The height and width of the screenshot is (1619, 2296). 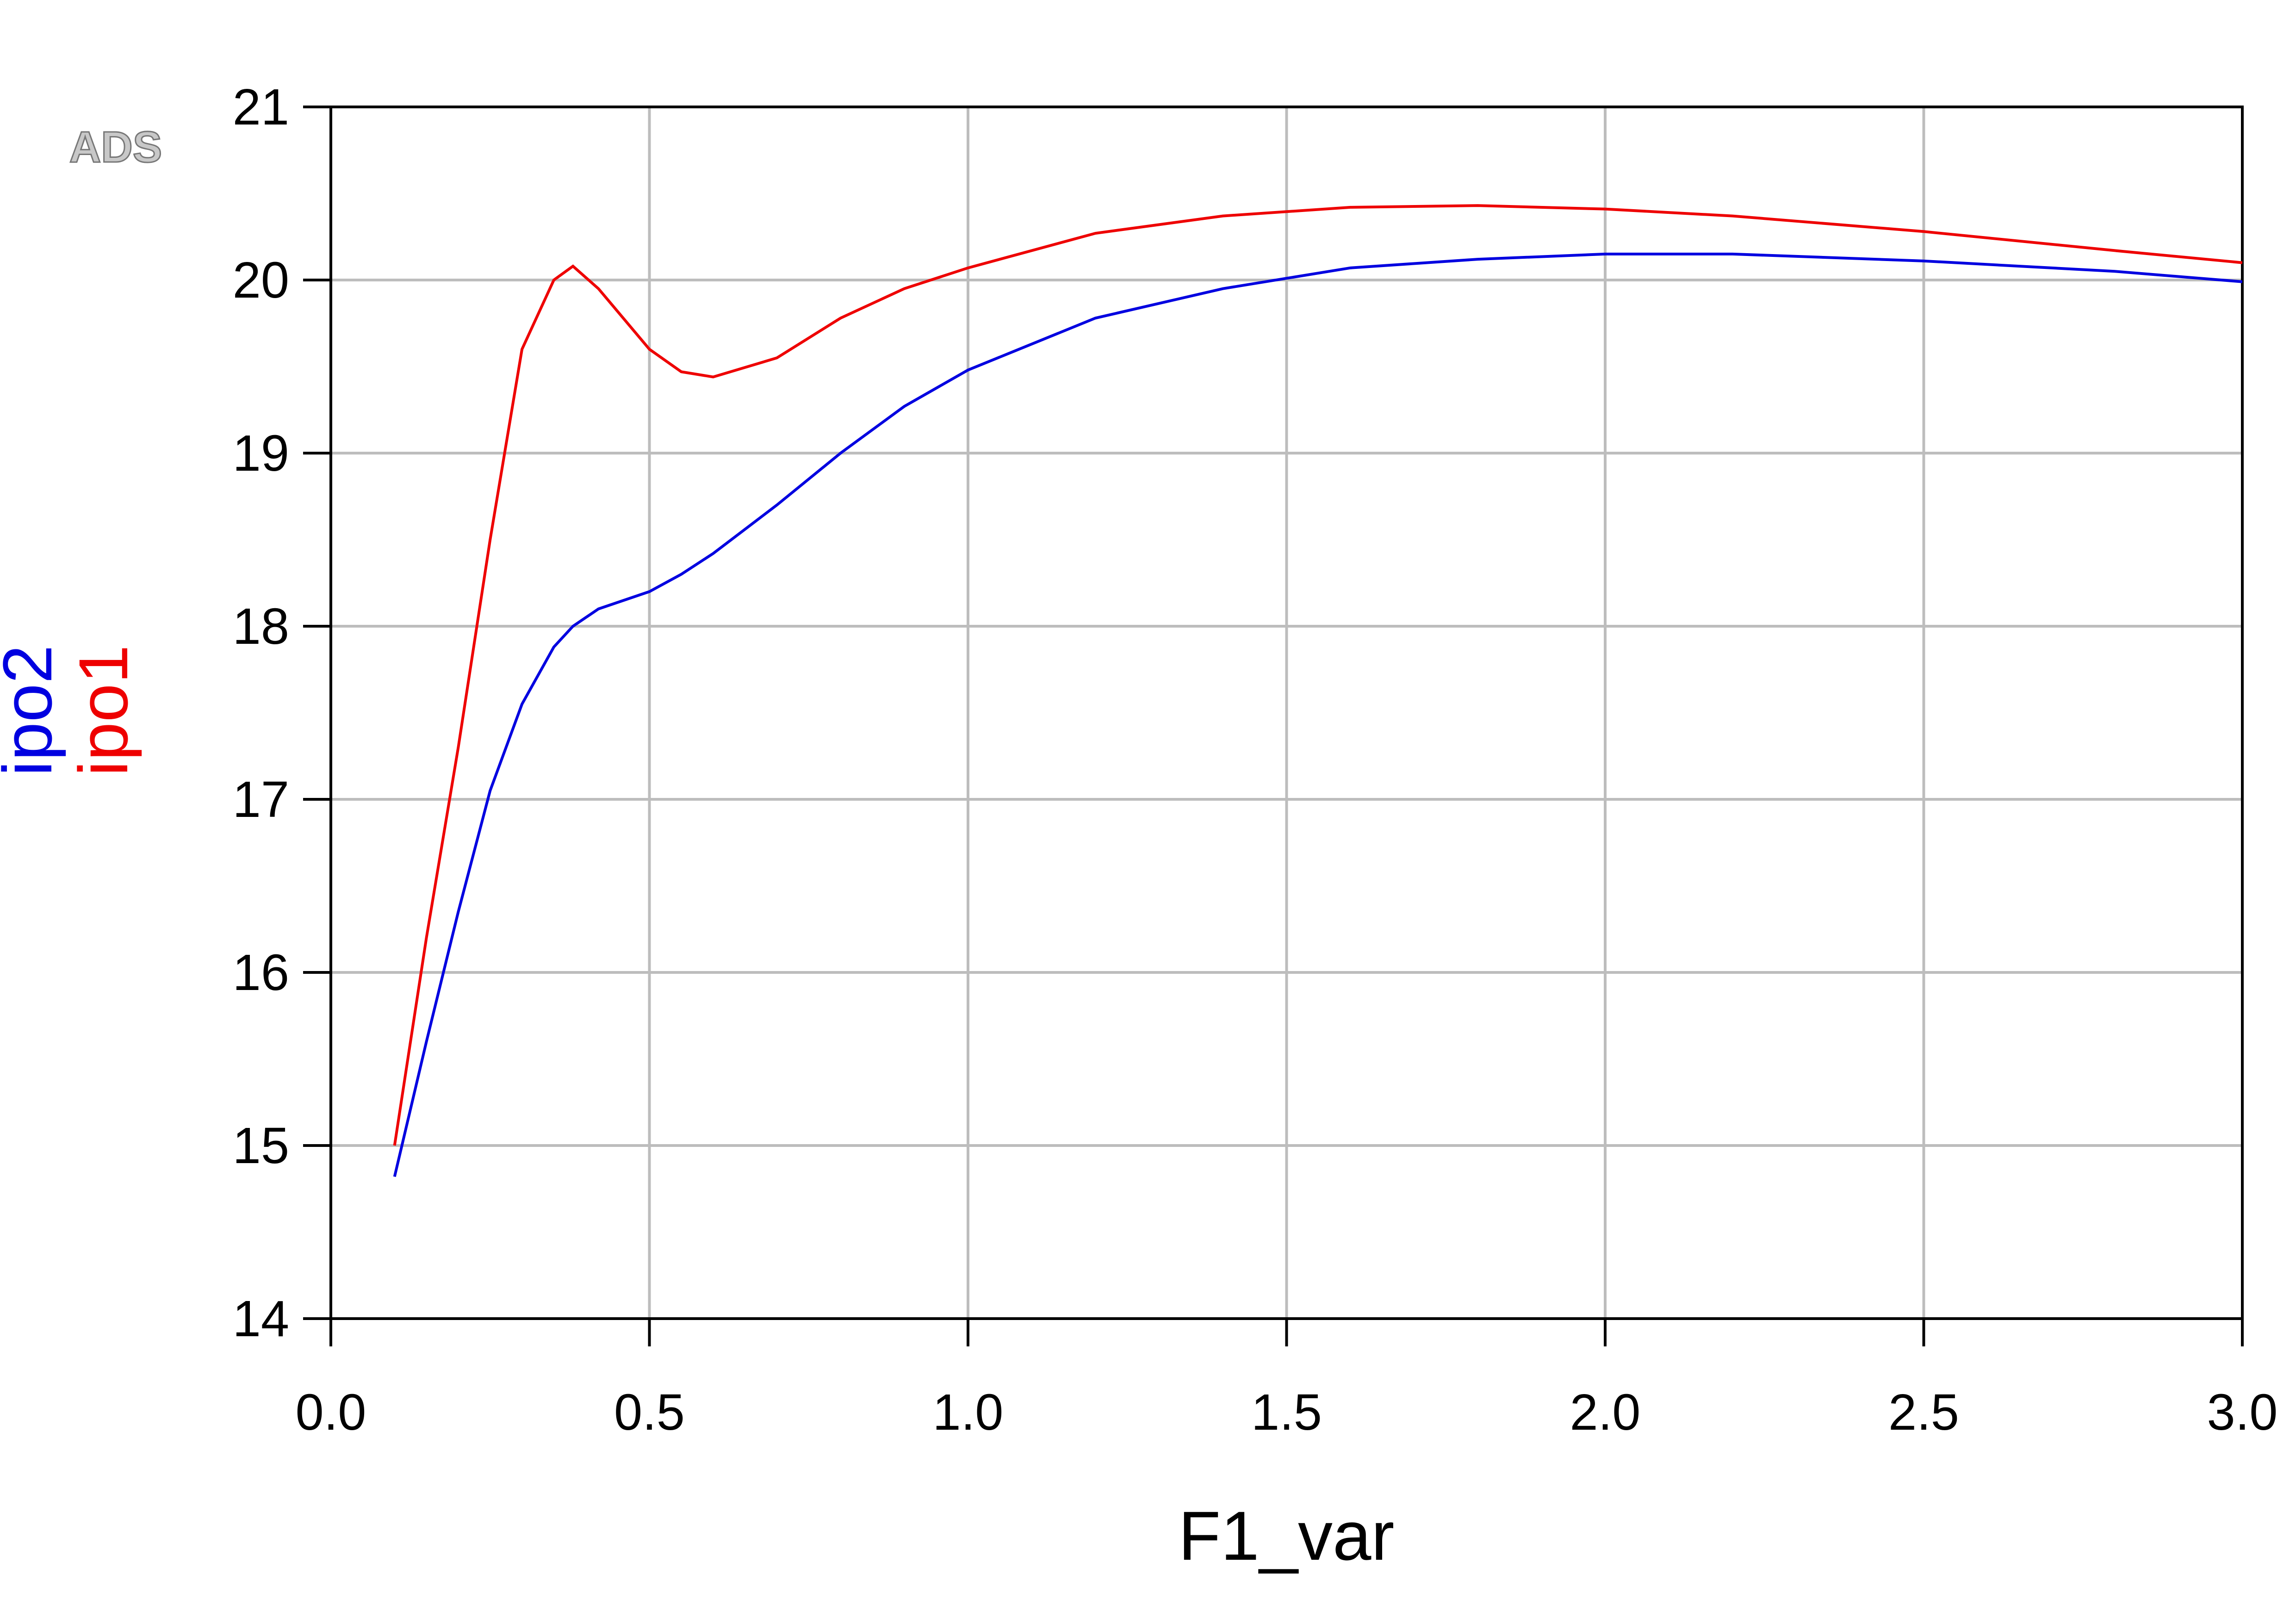 What do you see at coordinates (1287, 1536) in the screenshot?
I see `x-axis-label: F1_var` at bounding box center [1287, 1536].